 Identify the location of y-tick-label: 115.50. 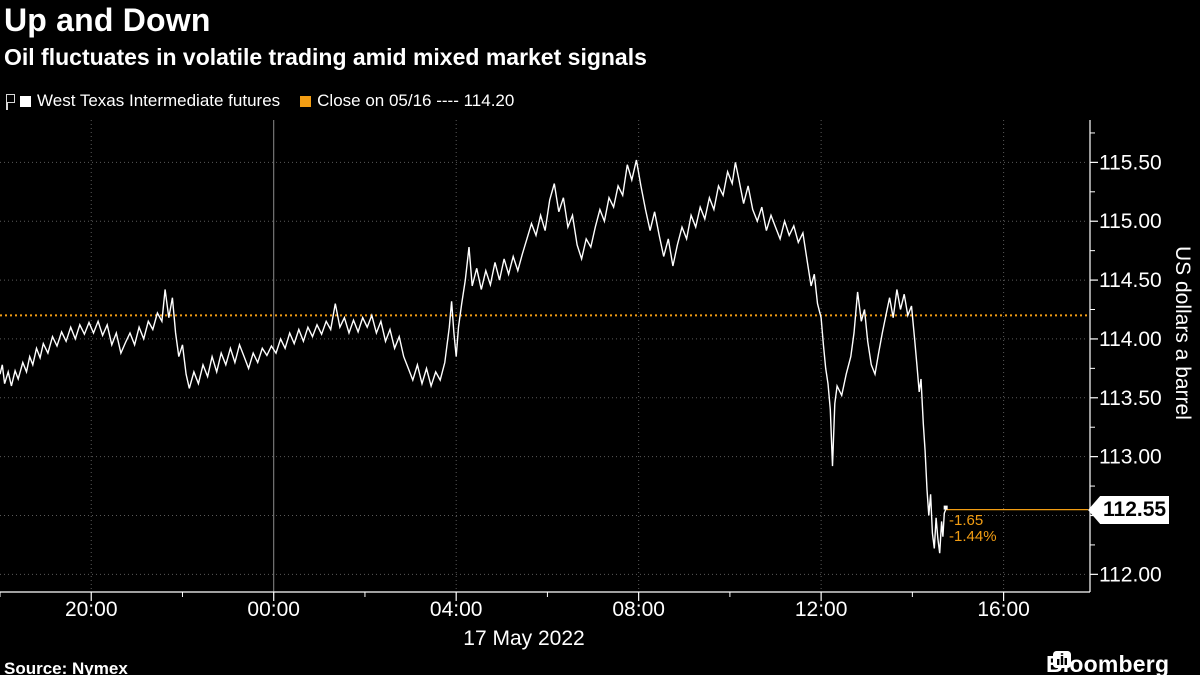
(1130, 162).